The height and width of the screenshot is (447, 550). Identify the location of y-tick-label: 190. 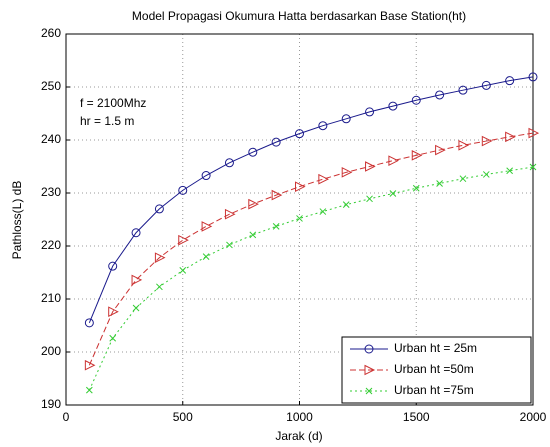
(51, 404).